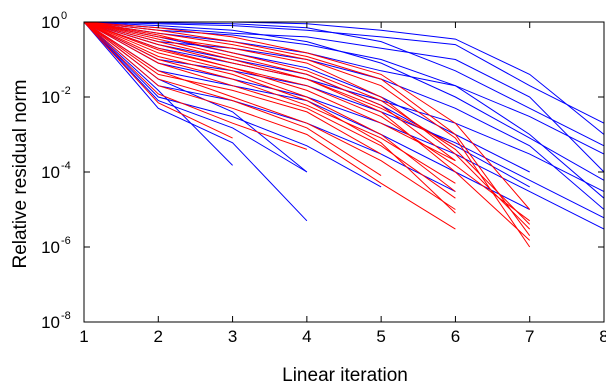 The height and width of the screenshot is (385, 606). I want to click on y-tick-label-4: 10, so click(50, 247).